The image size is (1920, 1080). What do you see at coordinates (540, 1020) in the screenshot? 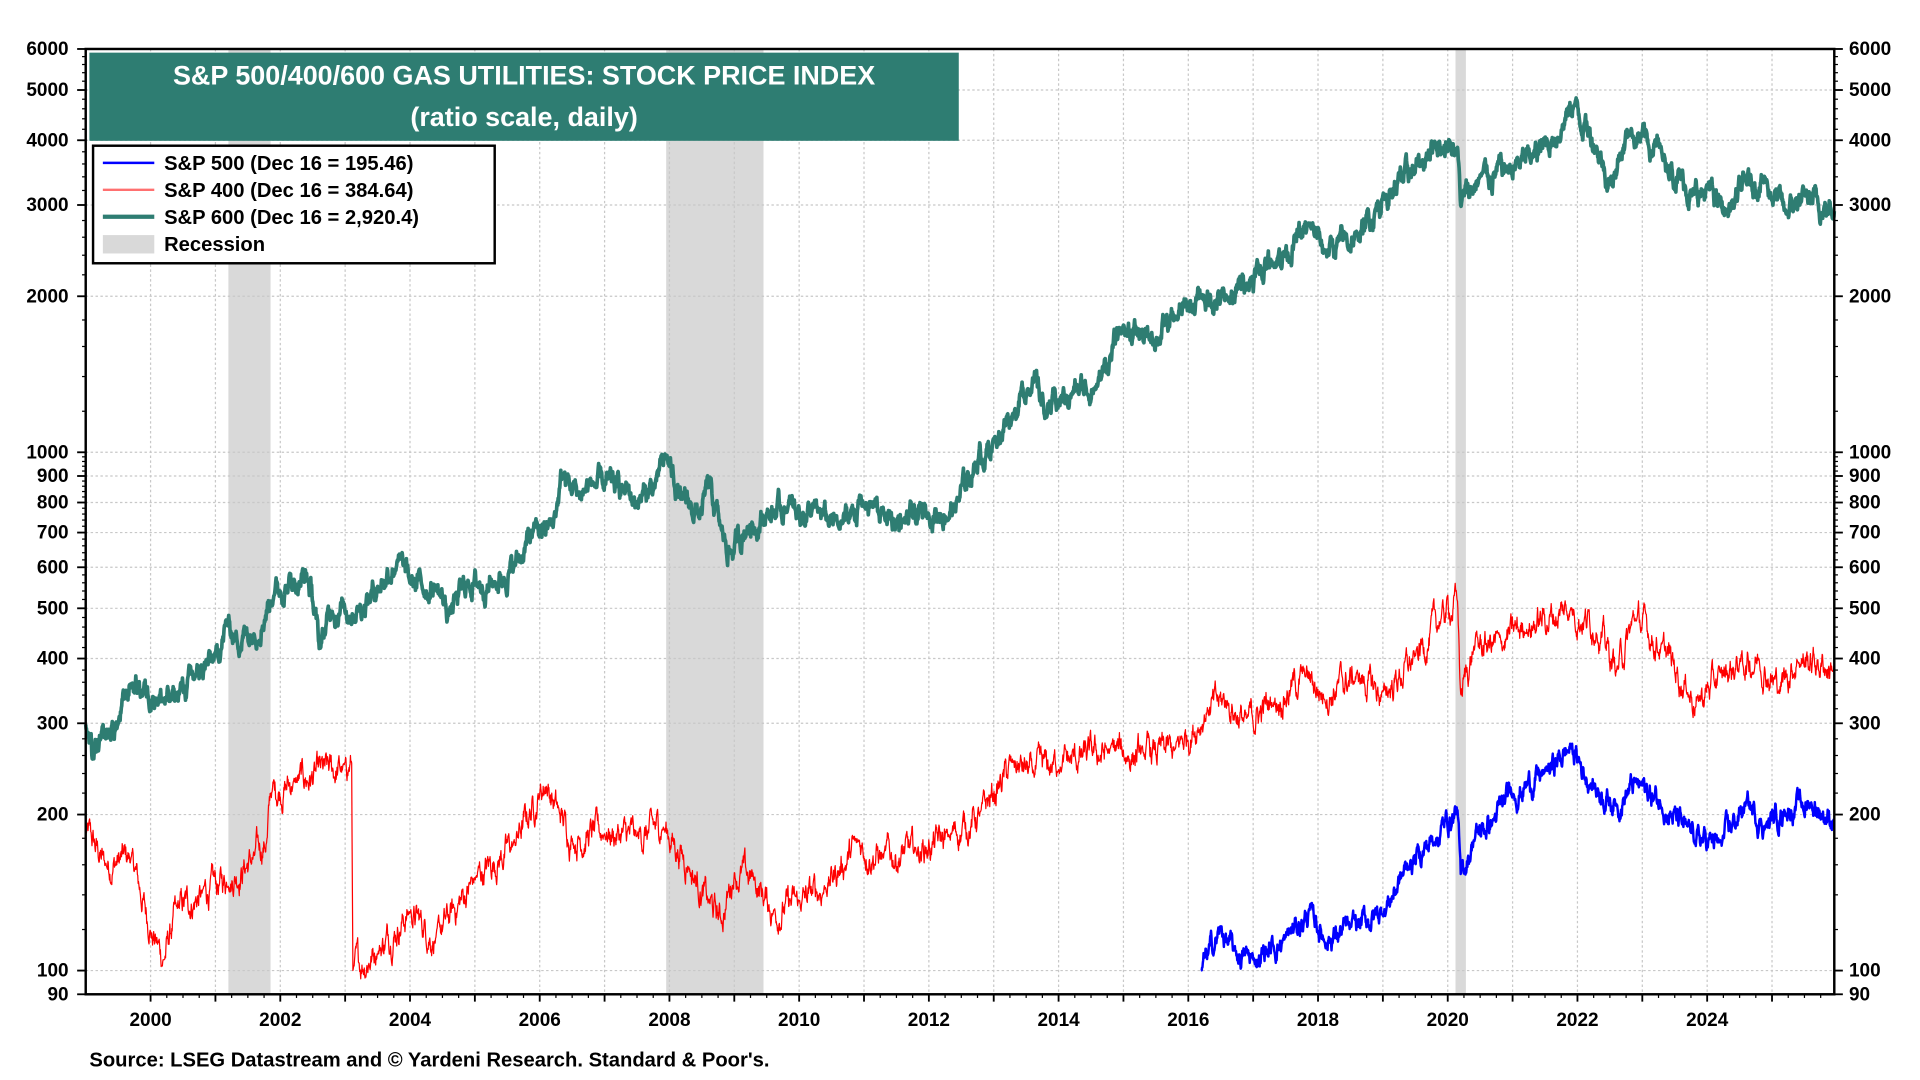
I see `x-tick-label: 2006` at bounding box center [540, 1020].